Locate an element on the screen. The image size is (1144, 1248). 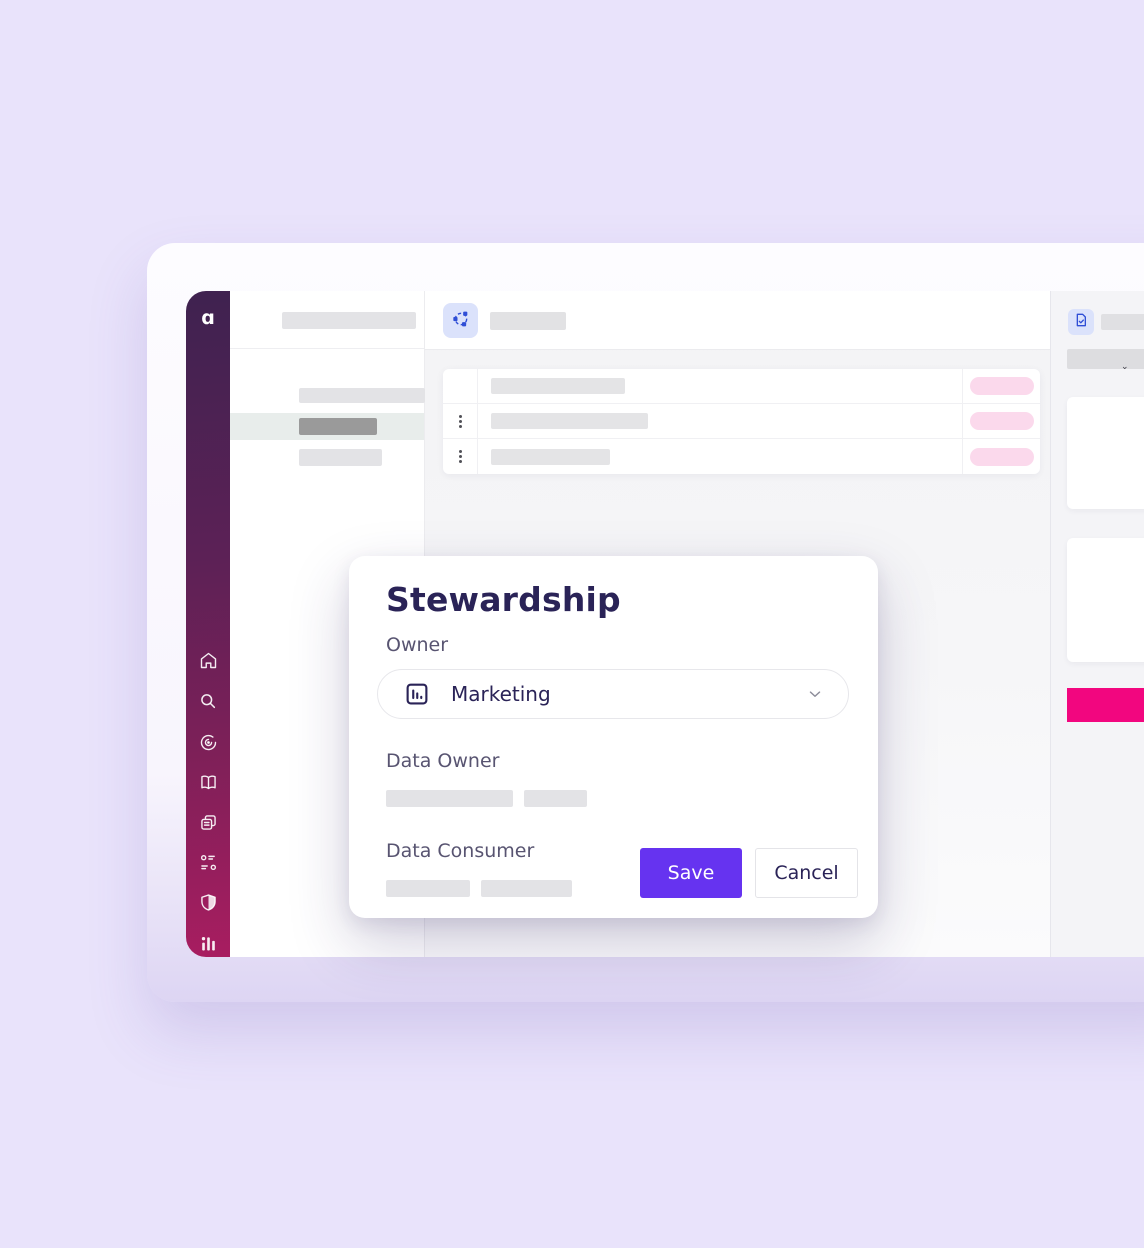
owner-dropdown: Marketing is located at coordinates (613, 694).